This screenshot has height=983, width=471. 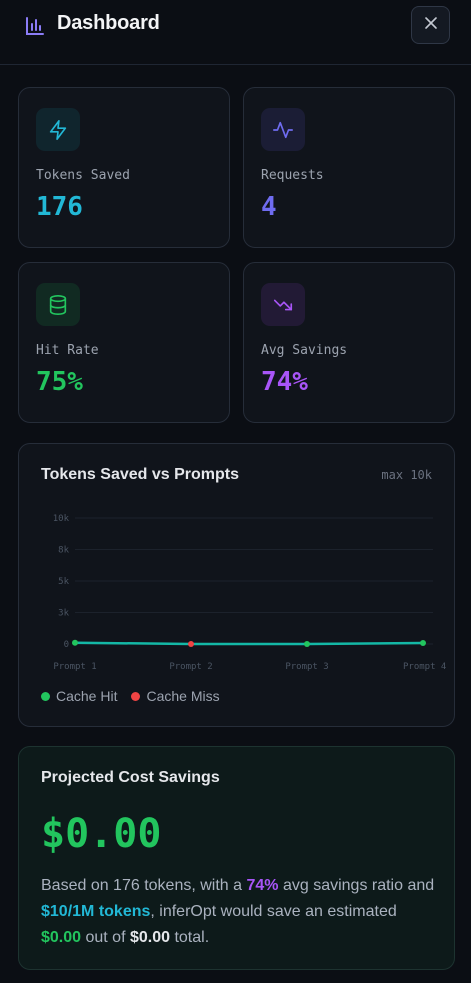 I want to click on y-tick-label: 5k, so click(x=63, y=582).